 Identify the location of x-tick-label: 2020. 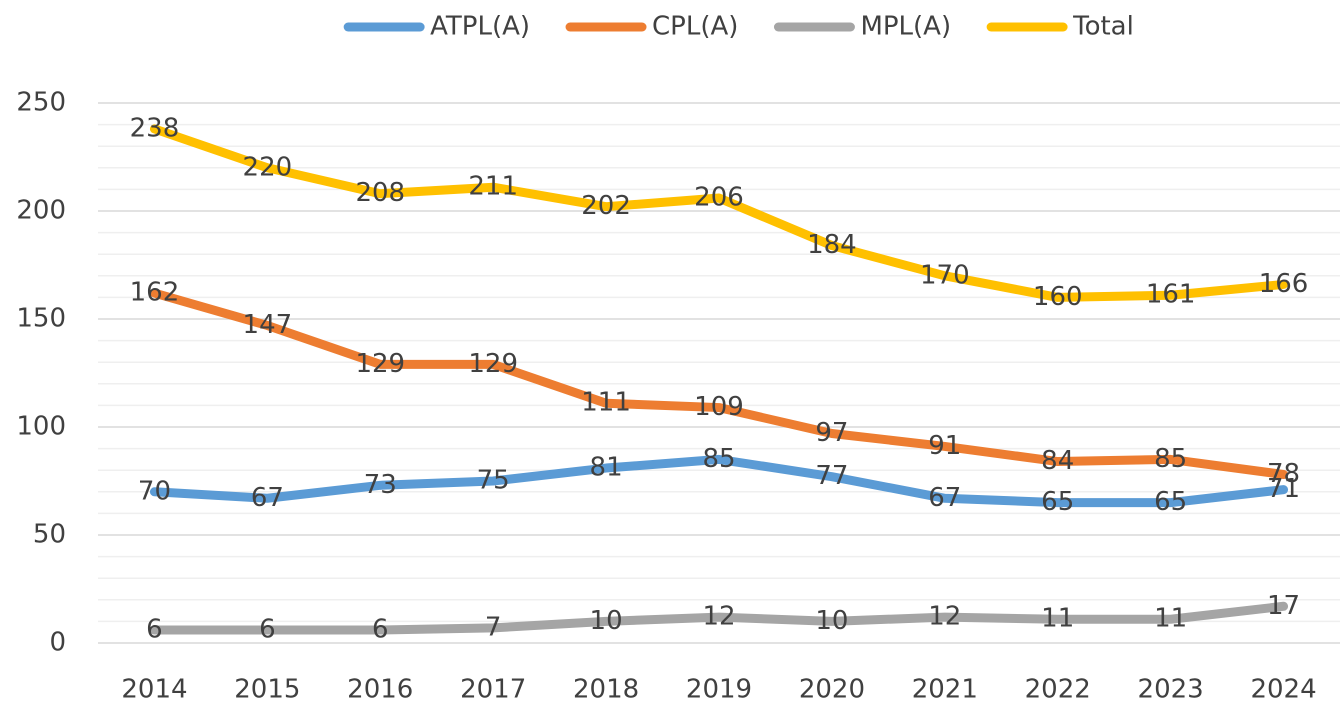
(832, 689).